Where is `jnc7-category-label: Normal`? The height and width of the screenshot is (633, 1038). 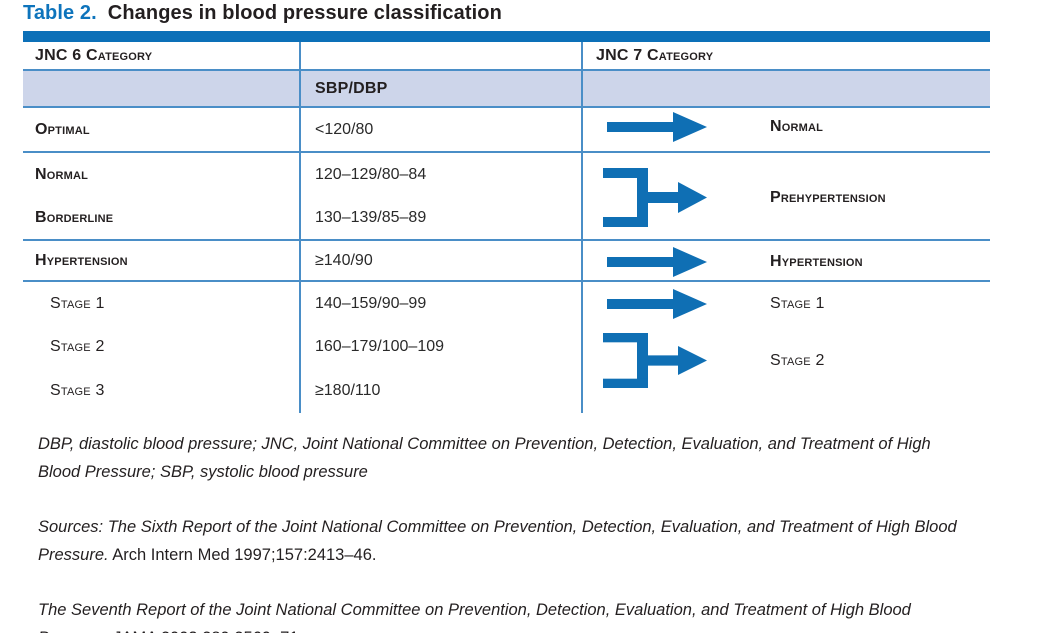 jnc7-category-label: Normal is located at coordinates (797, 126).